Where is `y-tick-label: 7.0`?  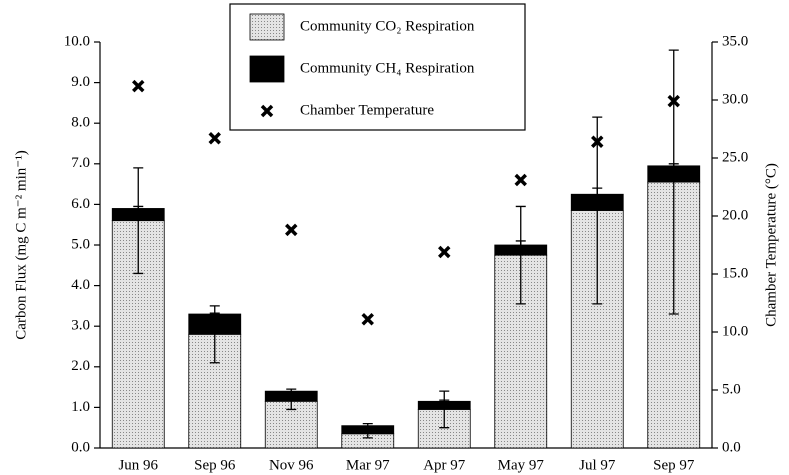
y-tick-label: 7.0 is located at coordinates (80, 163).